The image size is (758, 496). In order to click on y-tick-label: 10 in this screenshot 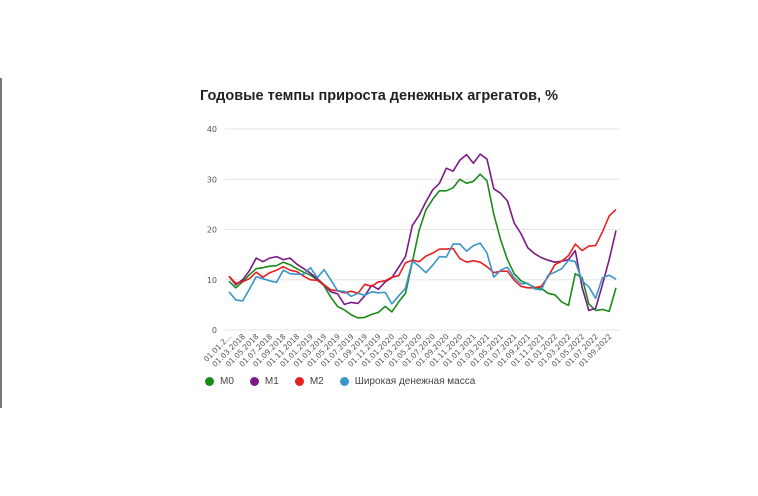, I will do `click(212, 280)`.